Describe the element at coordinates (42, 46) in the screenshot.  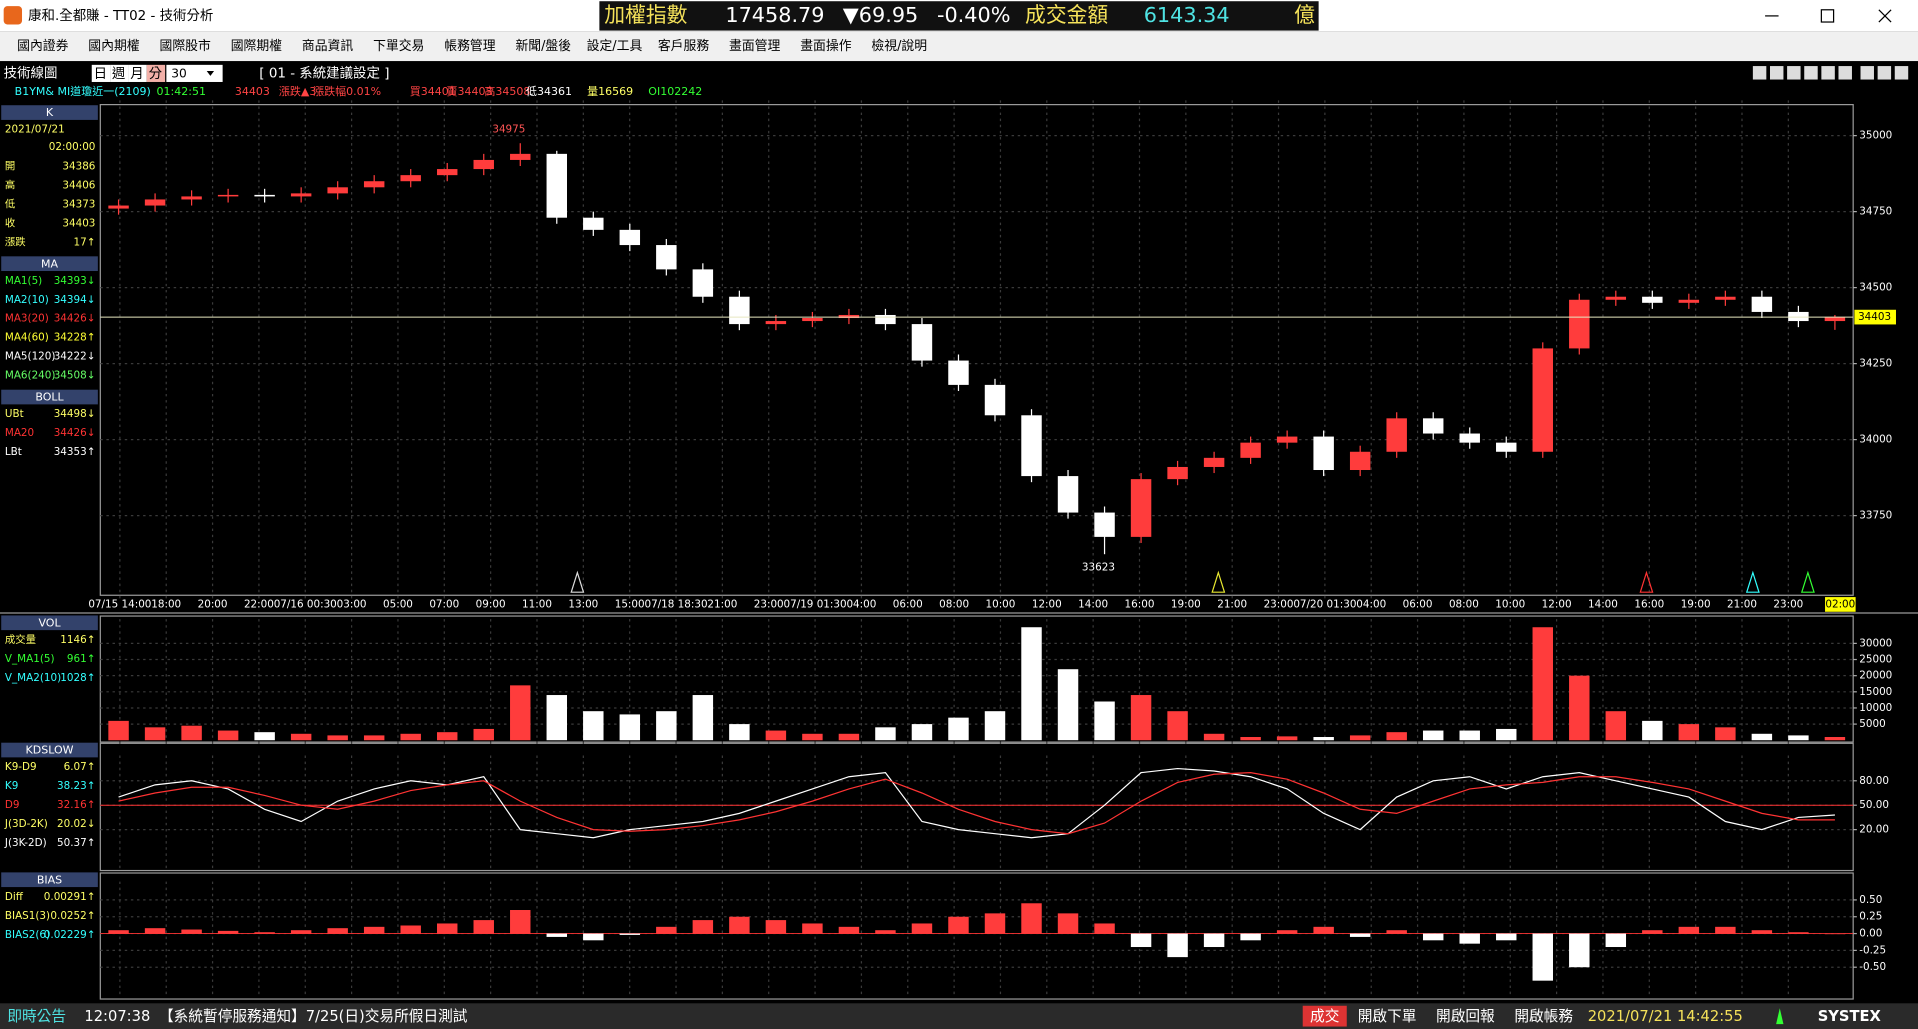
I see `menu-item: 國內證券` at that location.